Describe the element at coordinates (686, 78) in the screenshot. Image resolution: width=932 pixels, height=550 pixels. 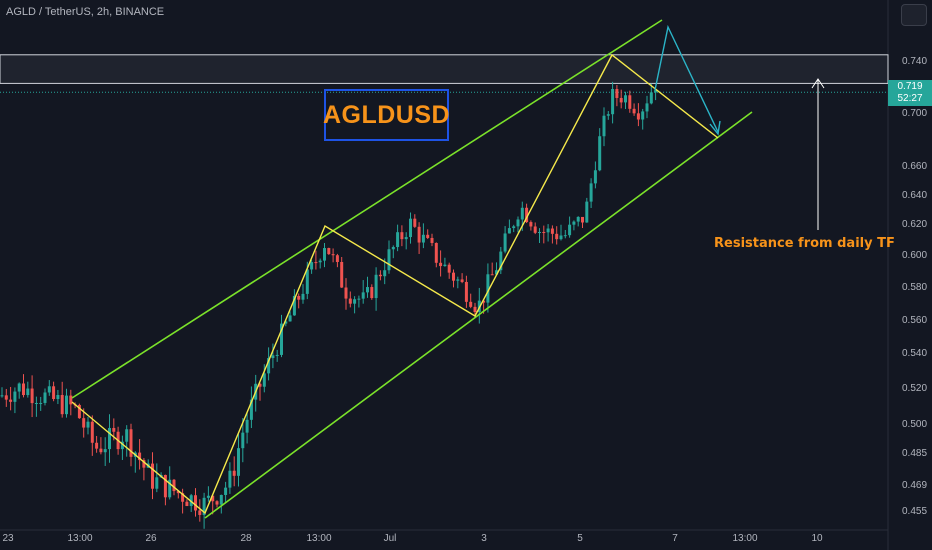
I see `projection-line` at that location.